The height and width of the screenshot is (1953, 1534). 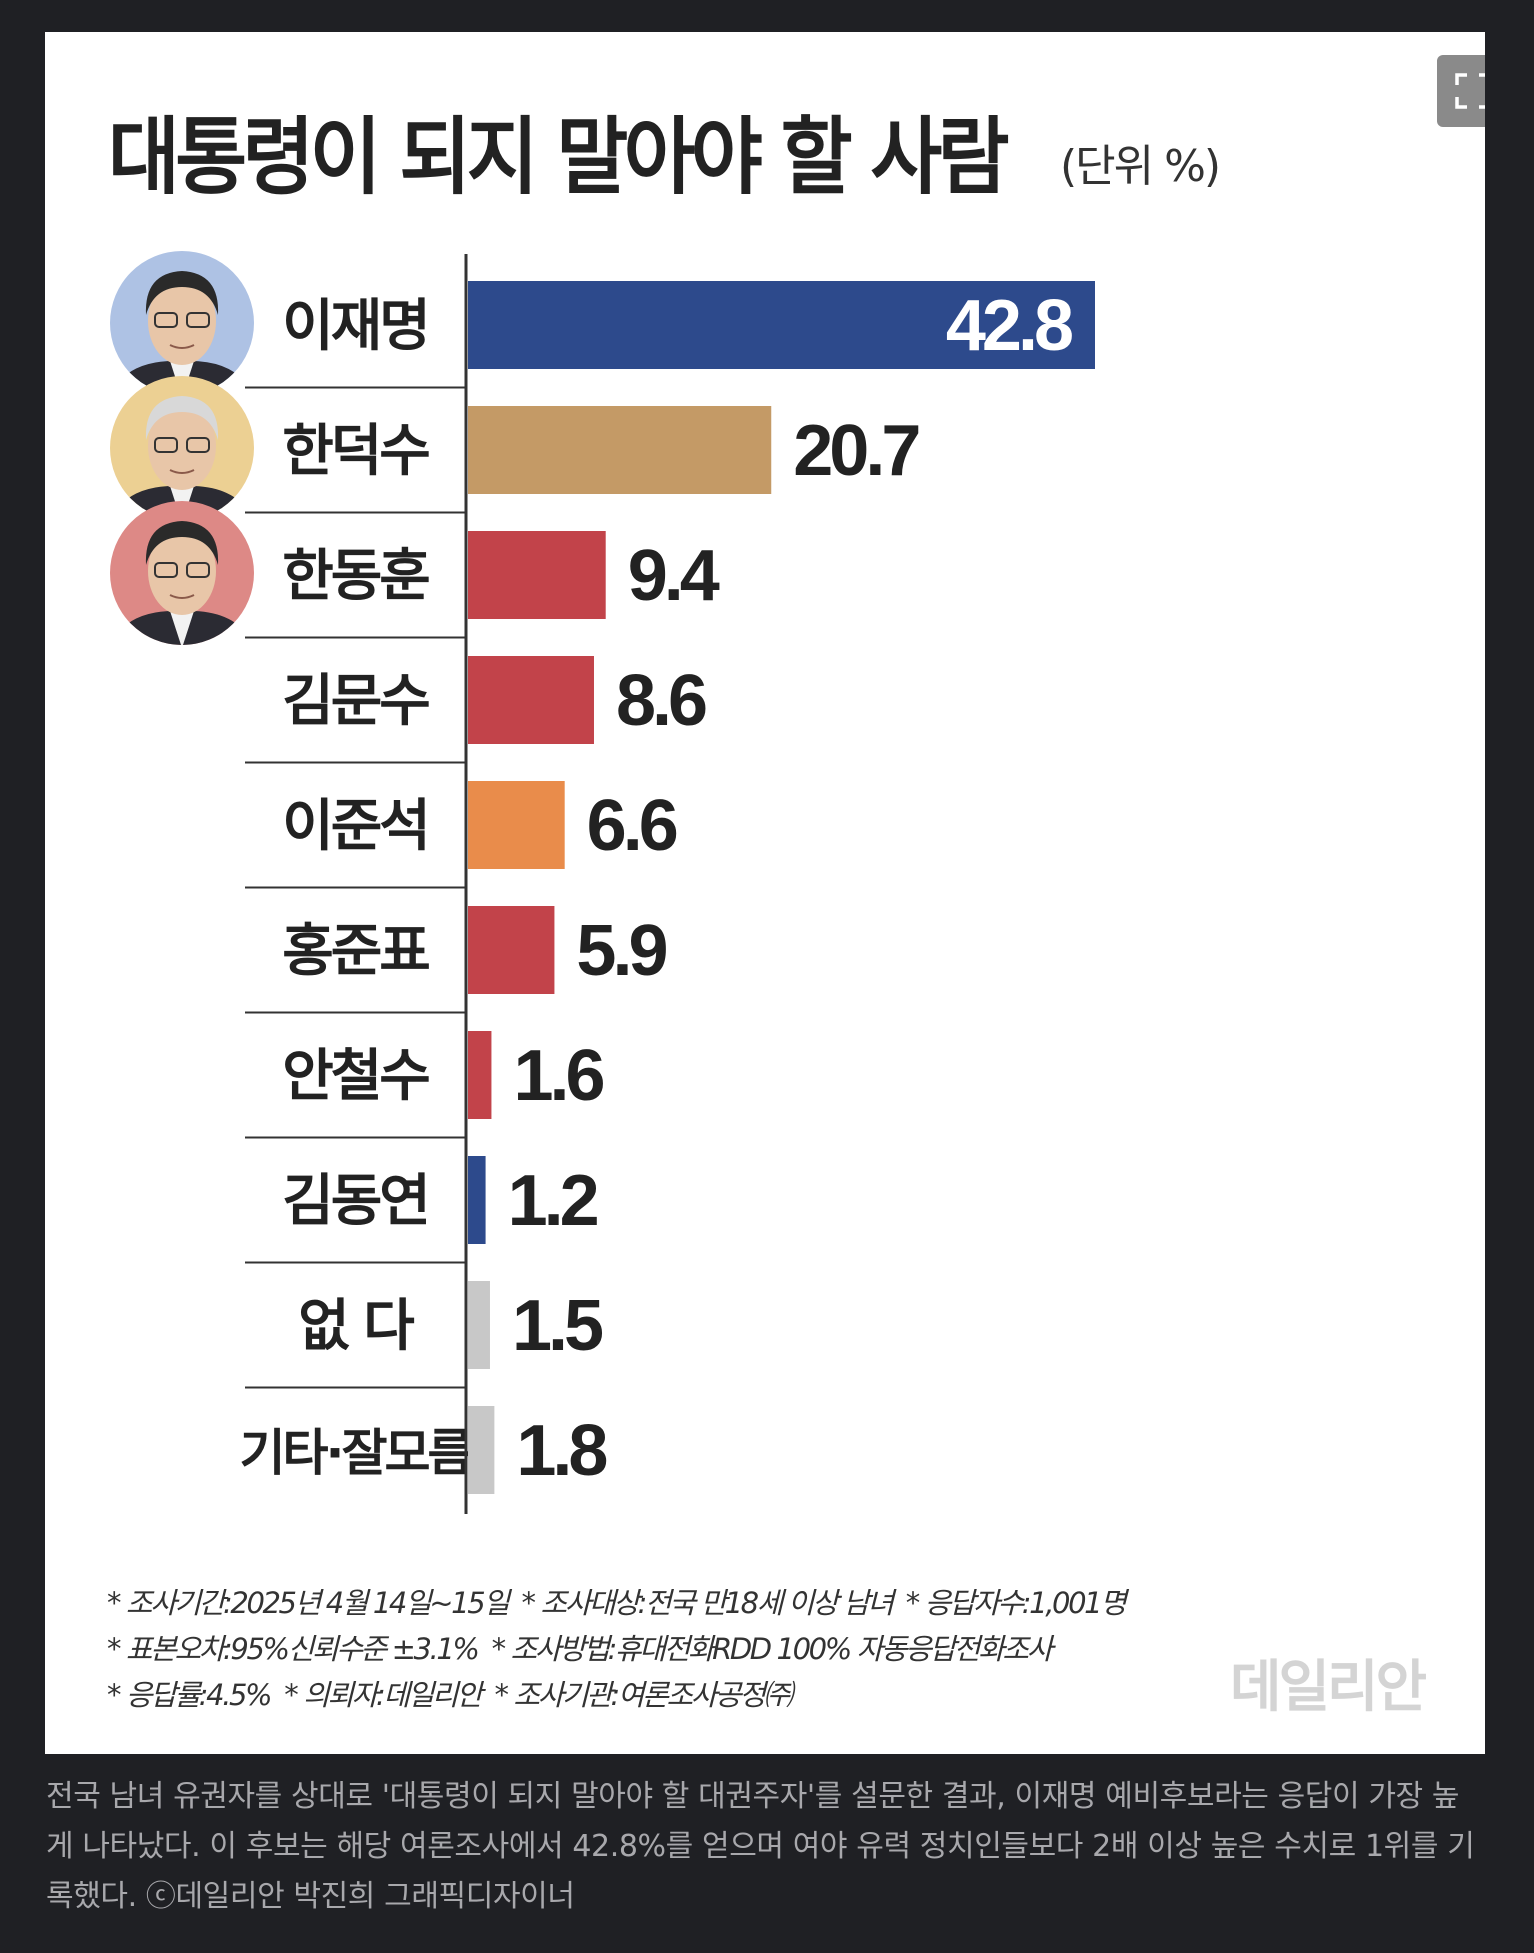 I want to click on category-label: 김동연, so click(x=355, y=1201).